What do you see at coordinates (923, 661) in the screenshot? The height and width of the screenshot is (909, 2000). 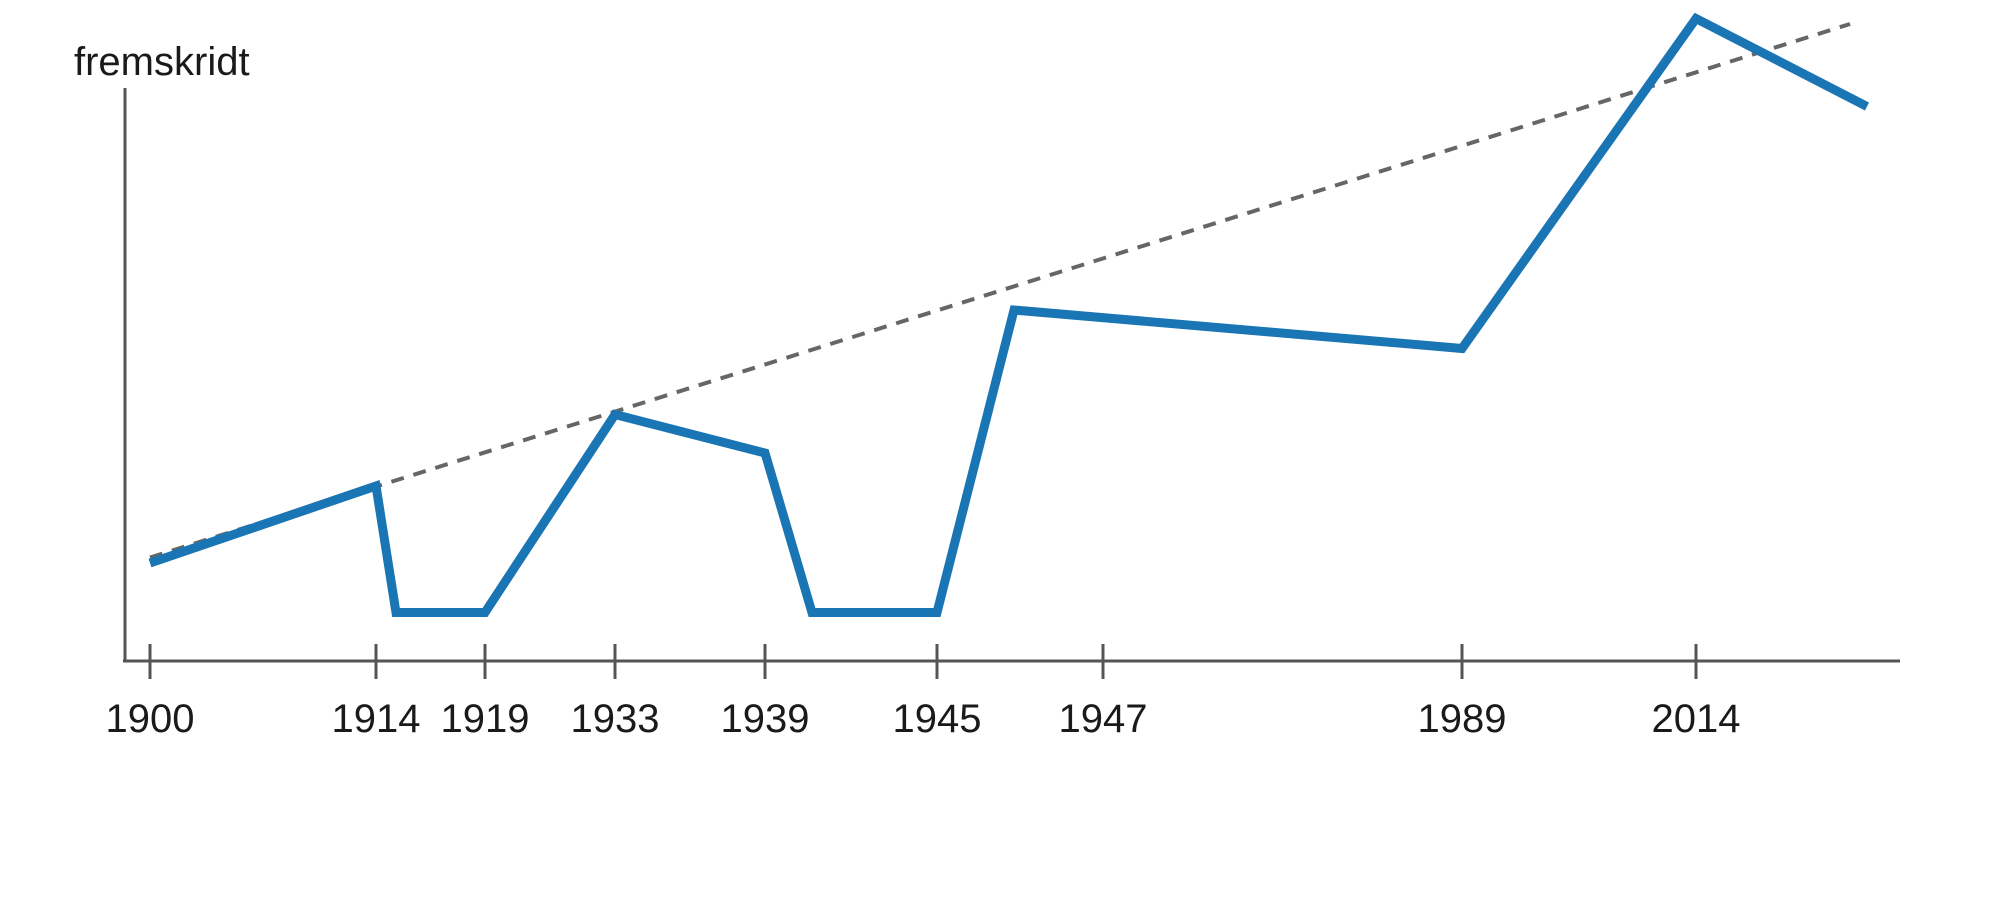 I see `x-ticks` at bounding box center [923, 661].